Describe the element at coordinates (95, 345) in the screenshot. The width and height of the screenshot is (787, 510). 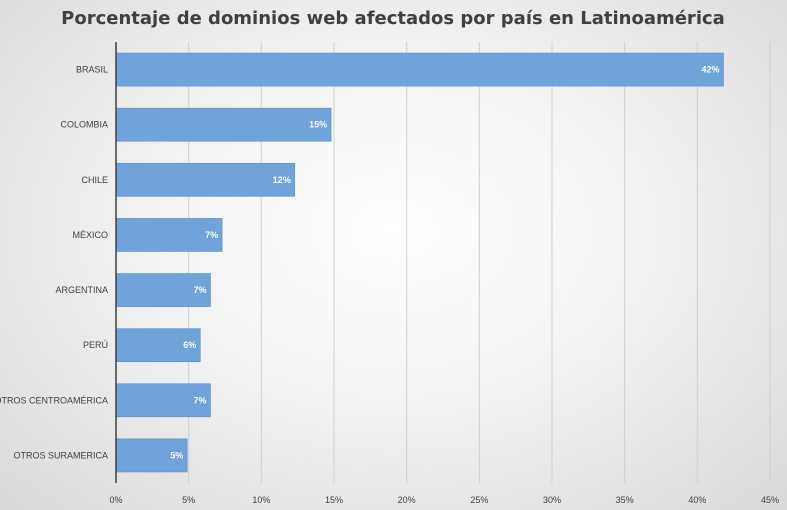
I see `category-label: PERÚ` at that location.